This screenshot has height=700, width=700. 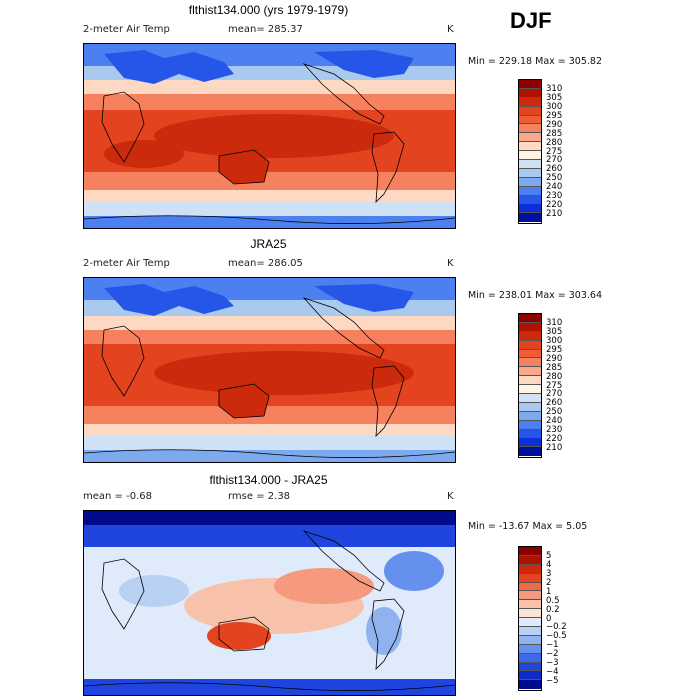 What do you see at coordinates (549, 564) in the screenshot?
I see `colorbar-tick-label: 4` at bounding box center [549, 564].